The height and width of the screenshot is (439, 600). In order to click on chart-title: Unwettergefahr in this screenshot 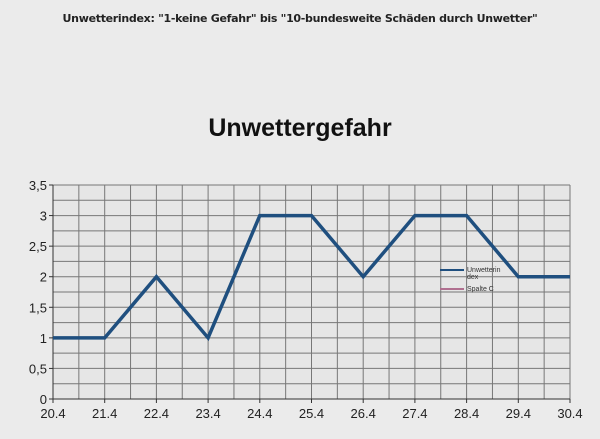, I will do `click(300, 128)`.